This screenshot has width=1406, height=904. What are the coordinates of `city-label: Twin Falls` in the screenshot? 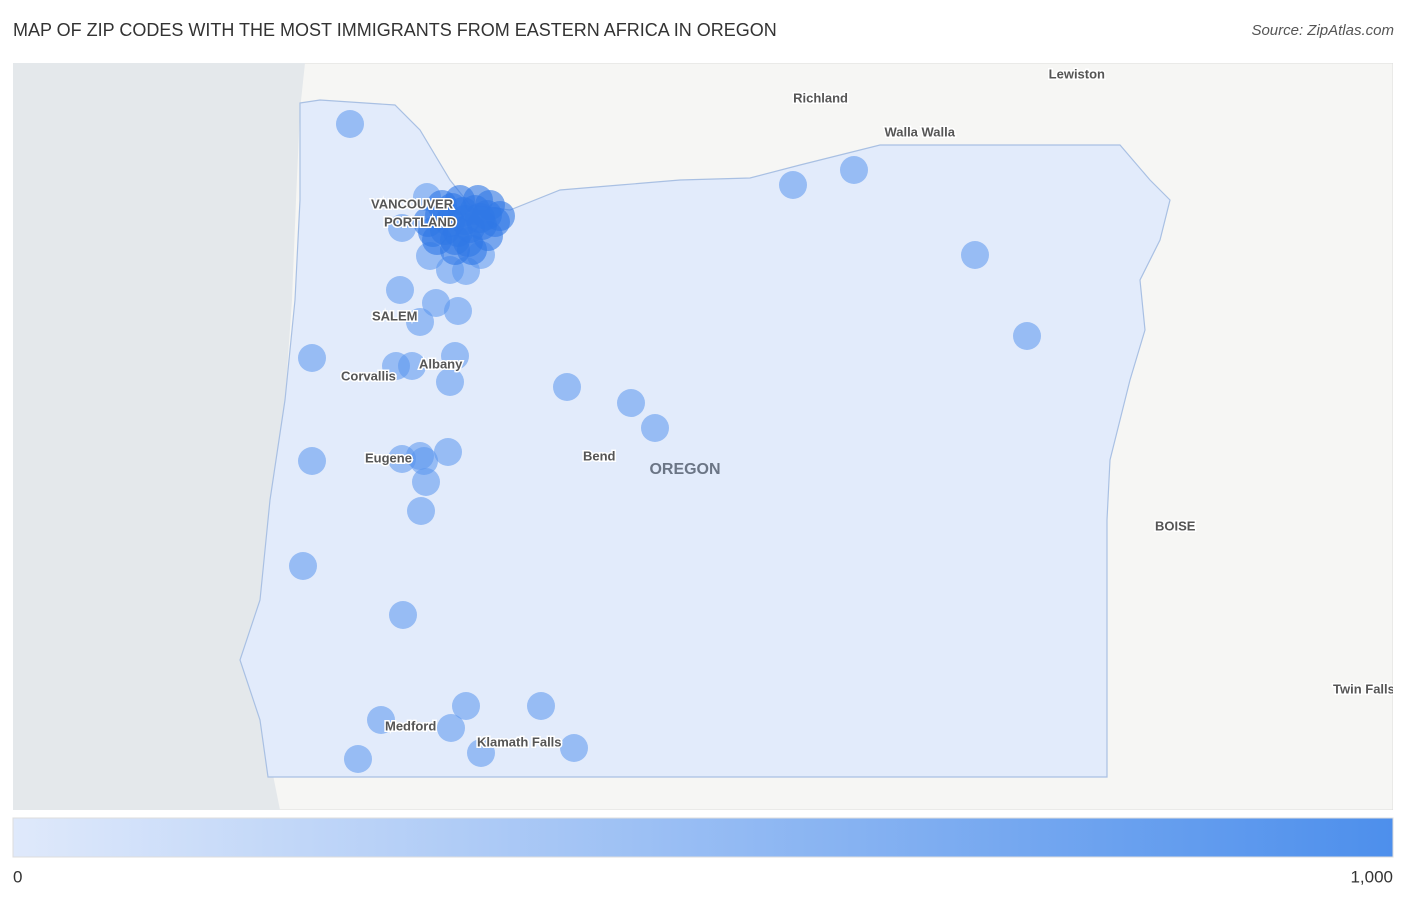 It's located at (1364, 688).